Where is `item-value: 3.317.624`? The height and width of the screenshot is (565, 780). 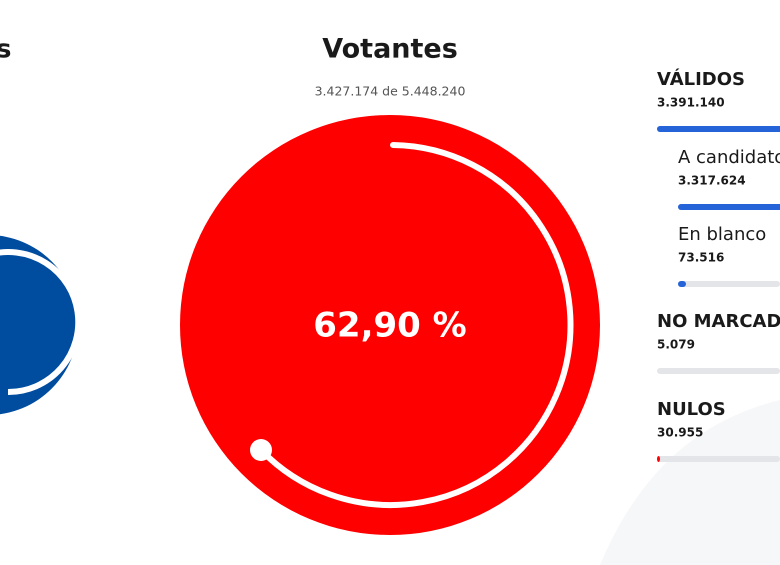
item-value: 3.317.624 is located at coordinates (712, 181).